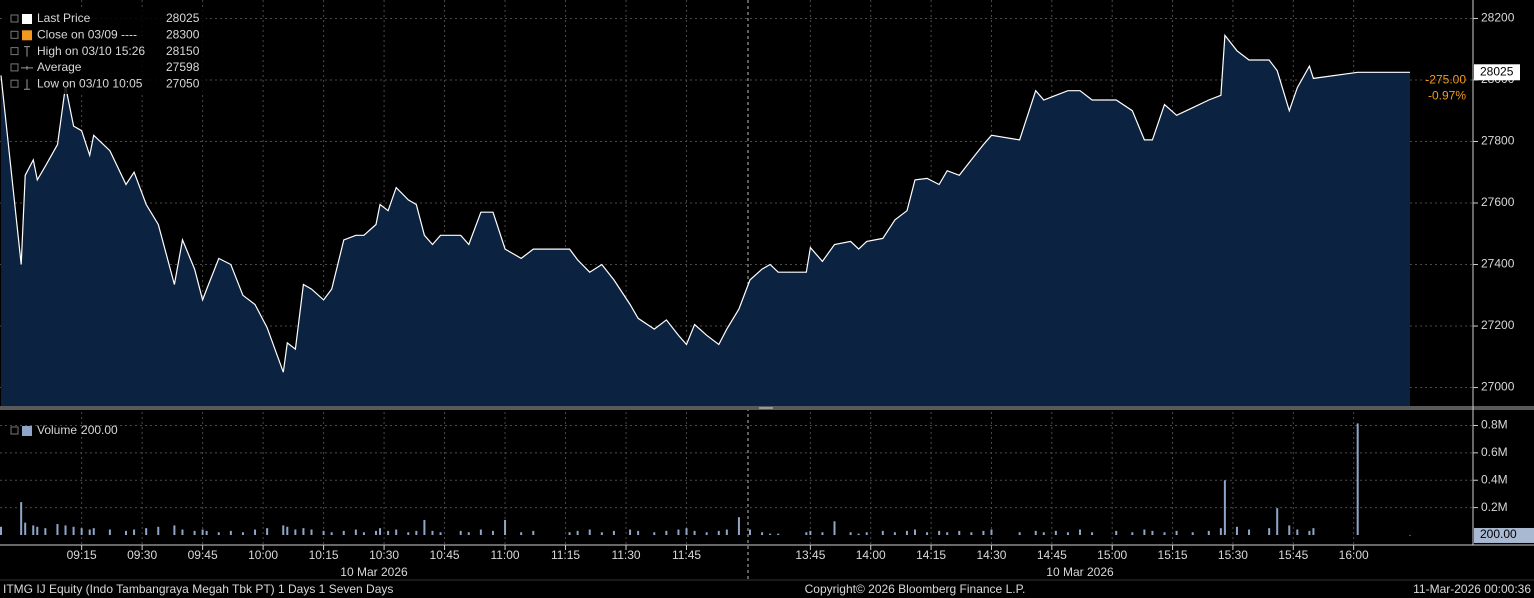 This screenshot has width=1534, height=598. I want to click on splitter-handle, so click(766, 408).